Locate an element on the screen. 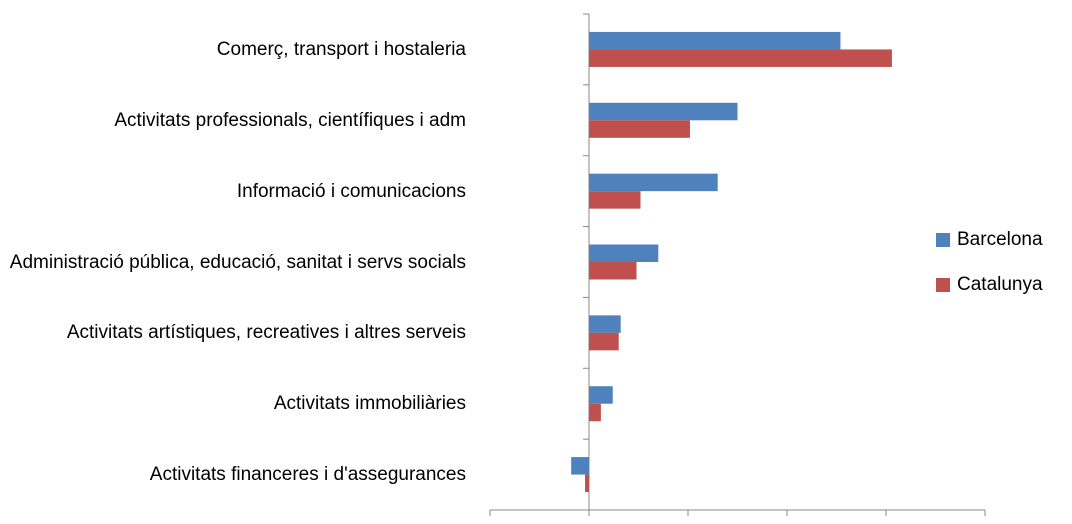 This screenshot has height=524, width=1072. legend-label: Barcelona is located at coordinates (1000, 239).